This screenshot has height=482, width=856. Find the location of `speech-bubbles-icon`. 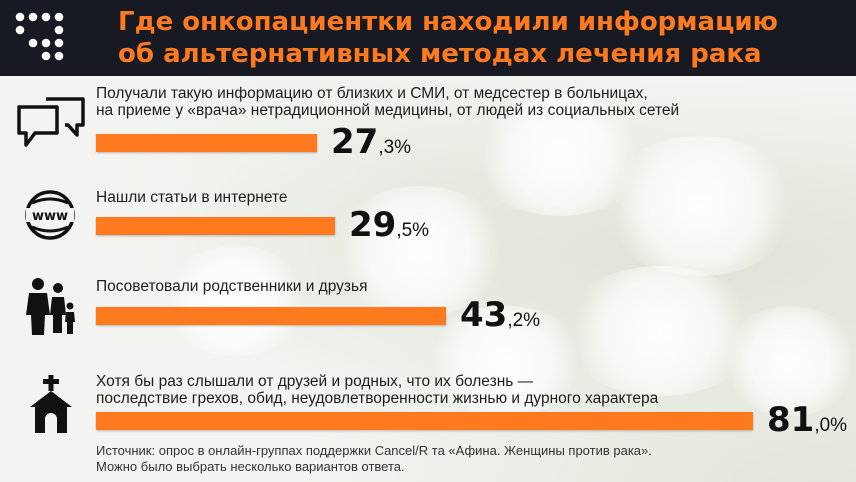

speech-bubbles-icon is located at coordinates (51, 122).